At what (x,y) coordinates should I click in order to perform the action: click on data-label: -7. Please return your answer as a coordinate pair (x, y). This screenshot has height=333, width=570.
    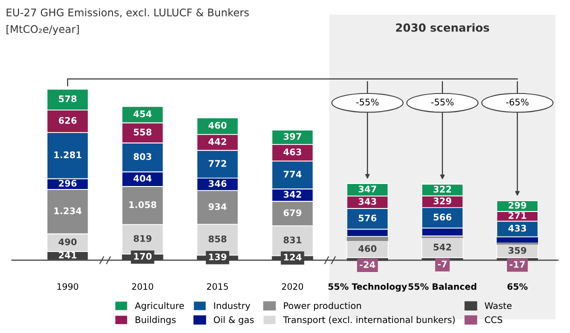
    Looking at the image, I should click on (442, 264).